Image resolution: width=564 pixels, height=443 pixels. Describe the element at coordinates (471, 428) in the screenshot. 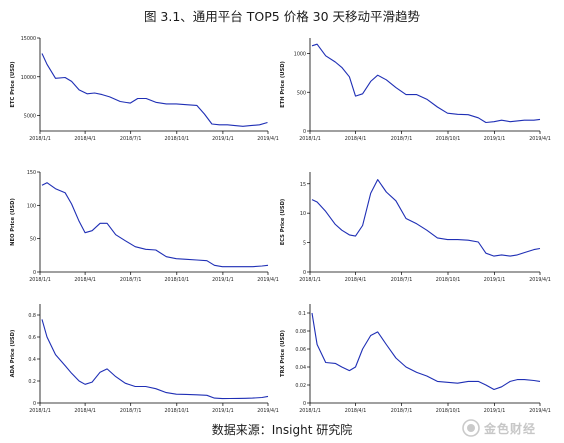

I see `coin-logo-icon` at that location.